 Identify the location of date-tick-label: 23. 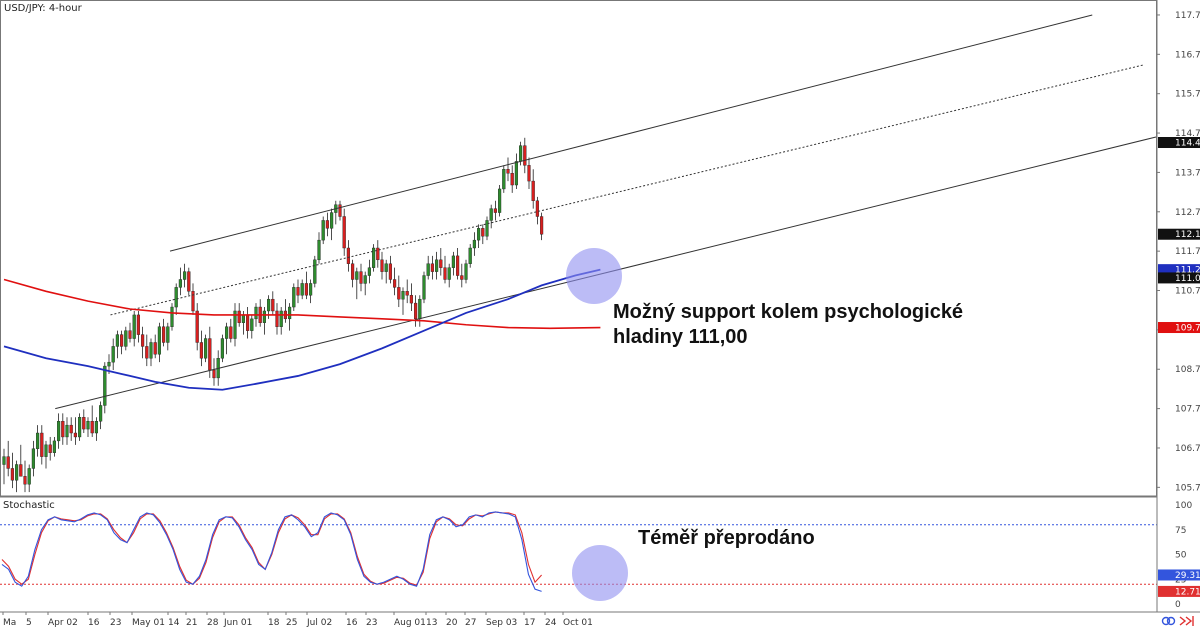
(115, 623).